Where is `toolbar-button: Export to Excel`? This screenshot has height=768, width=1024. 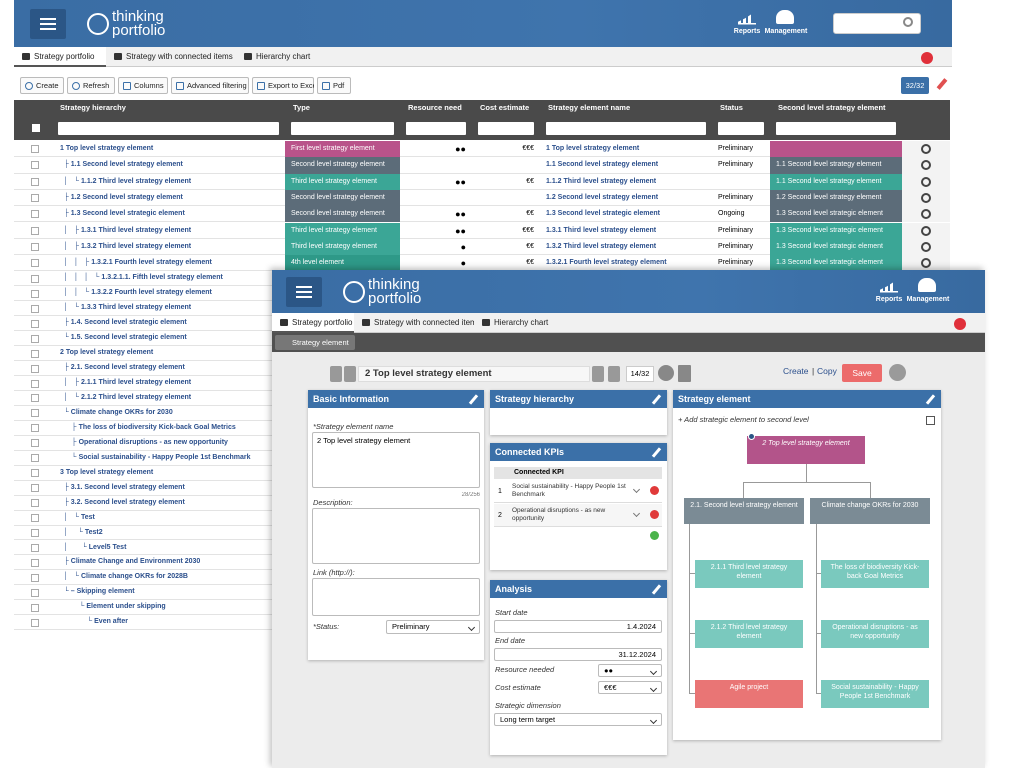 toolbar-button: Export to Excel is located at coordinates (283, 85).